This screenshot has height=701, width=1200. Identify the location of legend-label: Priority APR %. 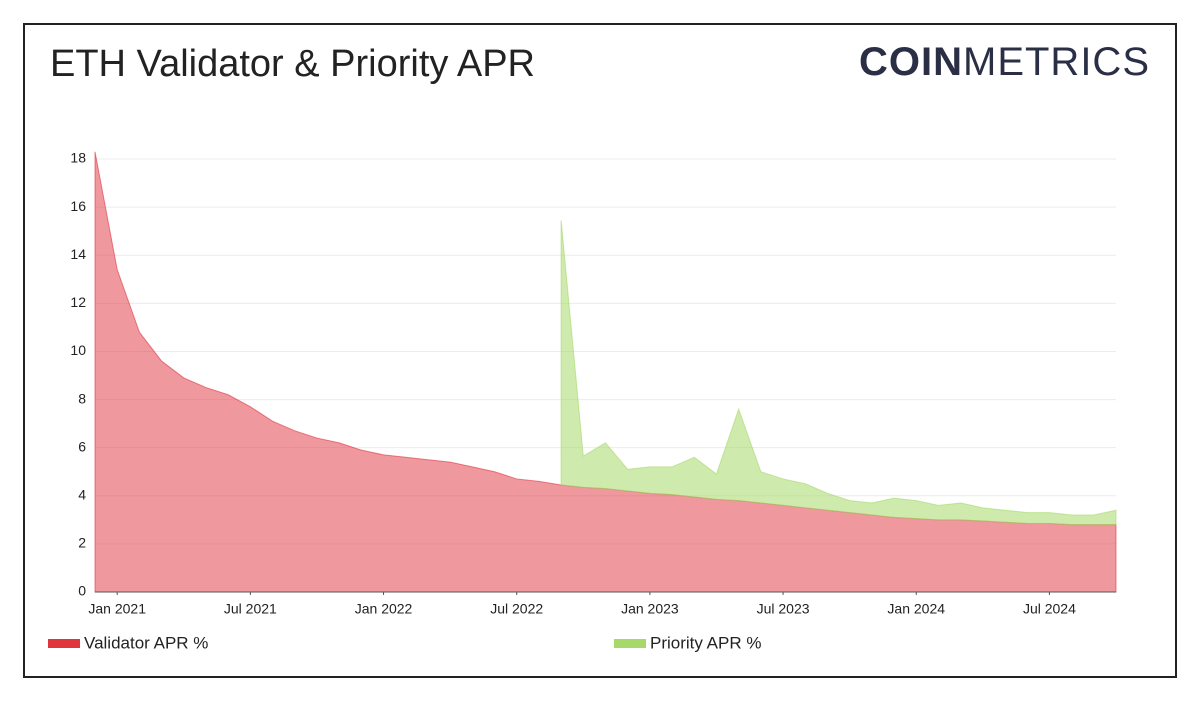
(705, 642).